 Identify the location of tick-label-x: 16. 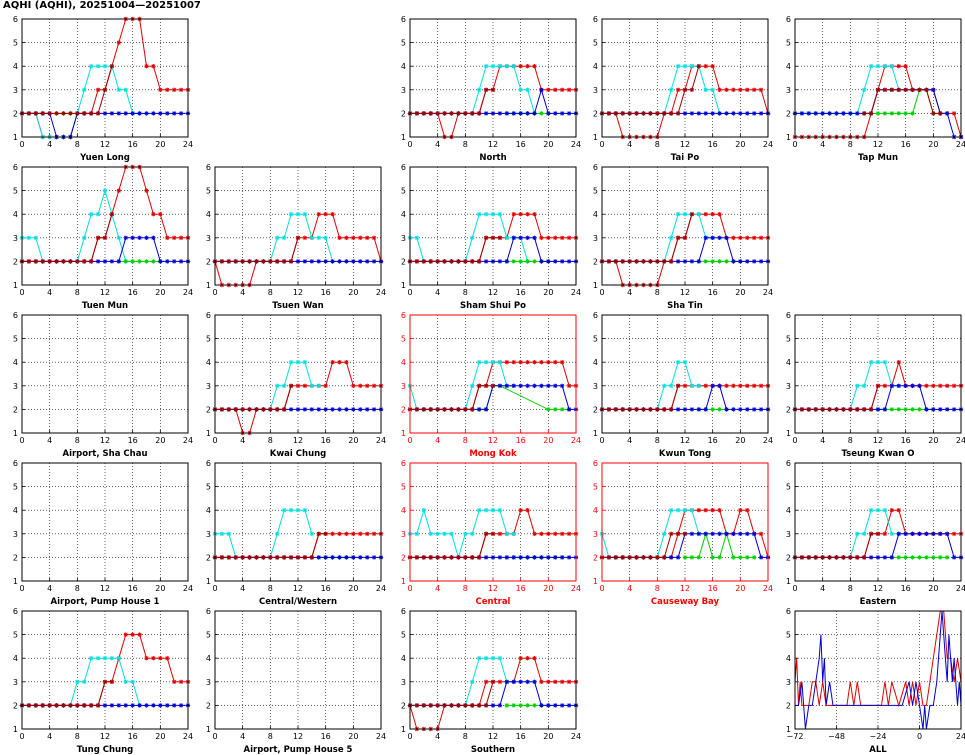
(713, 292).